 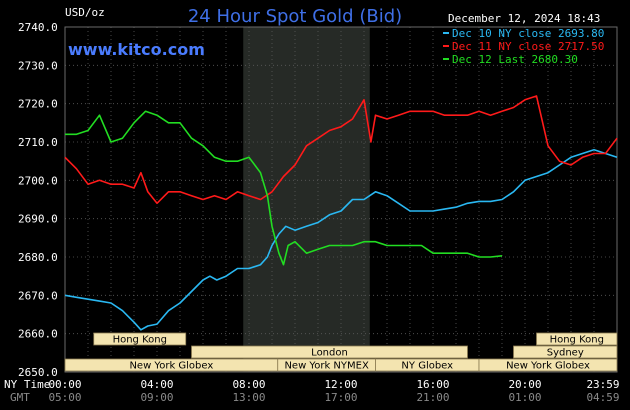 What do you see at coordinates (38, 180) in the screenshot?
I see `y-tick-label: 2700.0` at bounding box center [38, 180].